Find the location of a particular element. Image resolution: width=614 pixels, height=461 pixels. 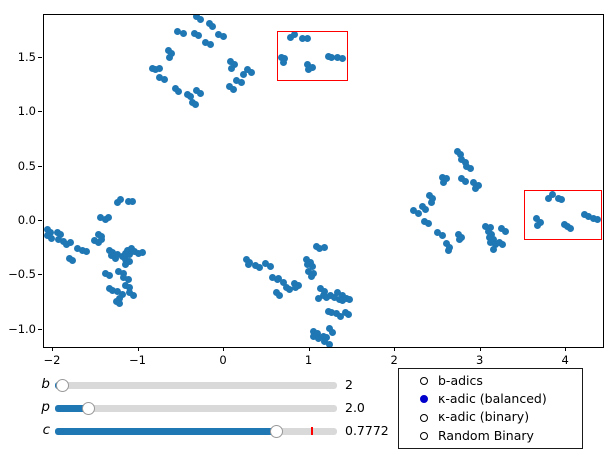

slider-handle-c is located at coordinates (277, 431).